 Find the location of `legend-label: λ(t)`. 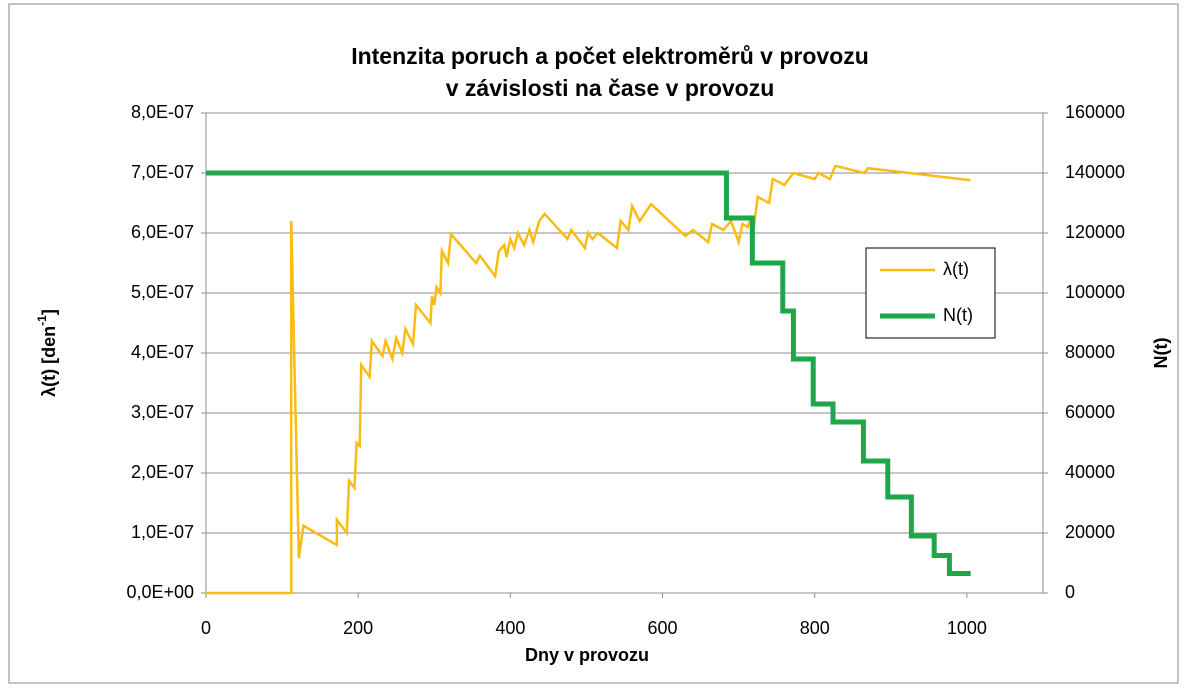

legend-label: λ(t) is located at coordinates (956, 269).